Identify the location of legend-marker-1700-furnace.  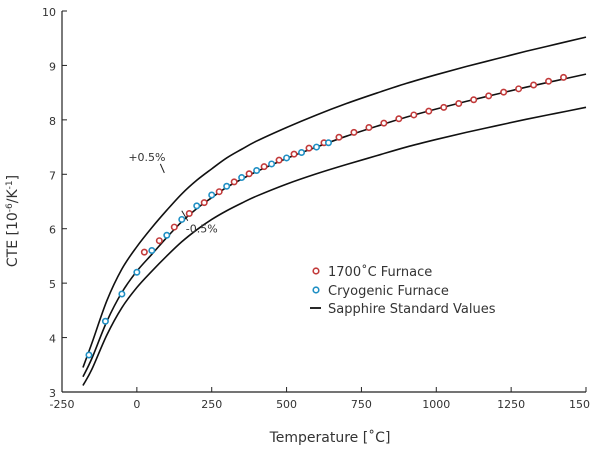
(316, 271).